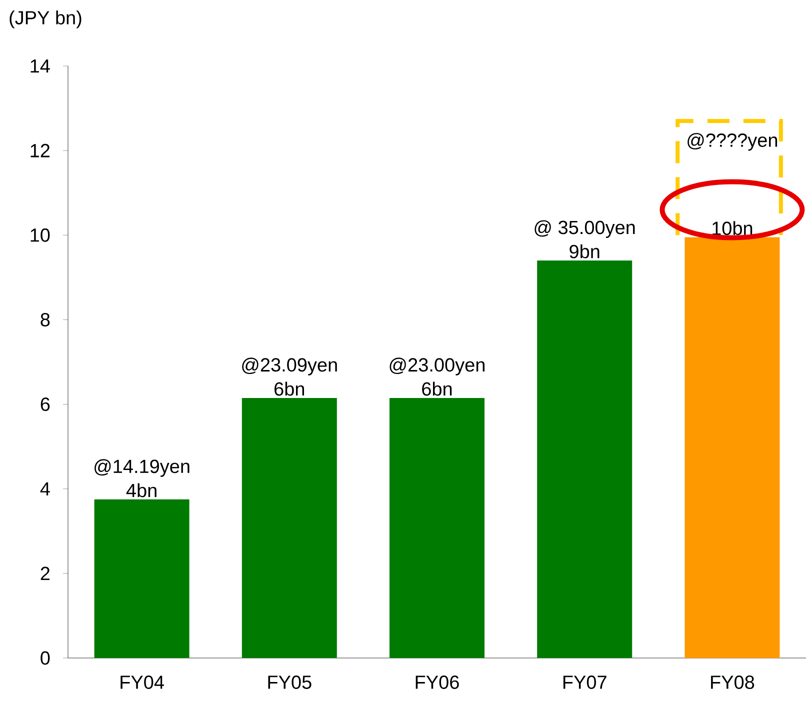 The image size is (808, 707). I want to click on y-tick-label: 6, so click(45, 405).